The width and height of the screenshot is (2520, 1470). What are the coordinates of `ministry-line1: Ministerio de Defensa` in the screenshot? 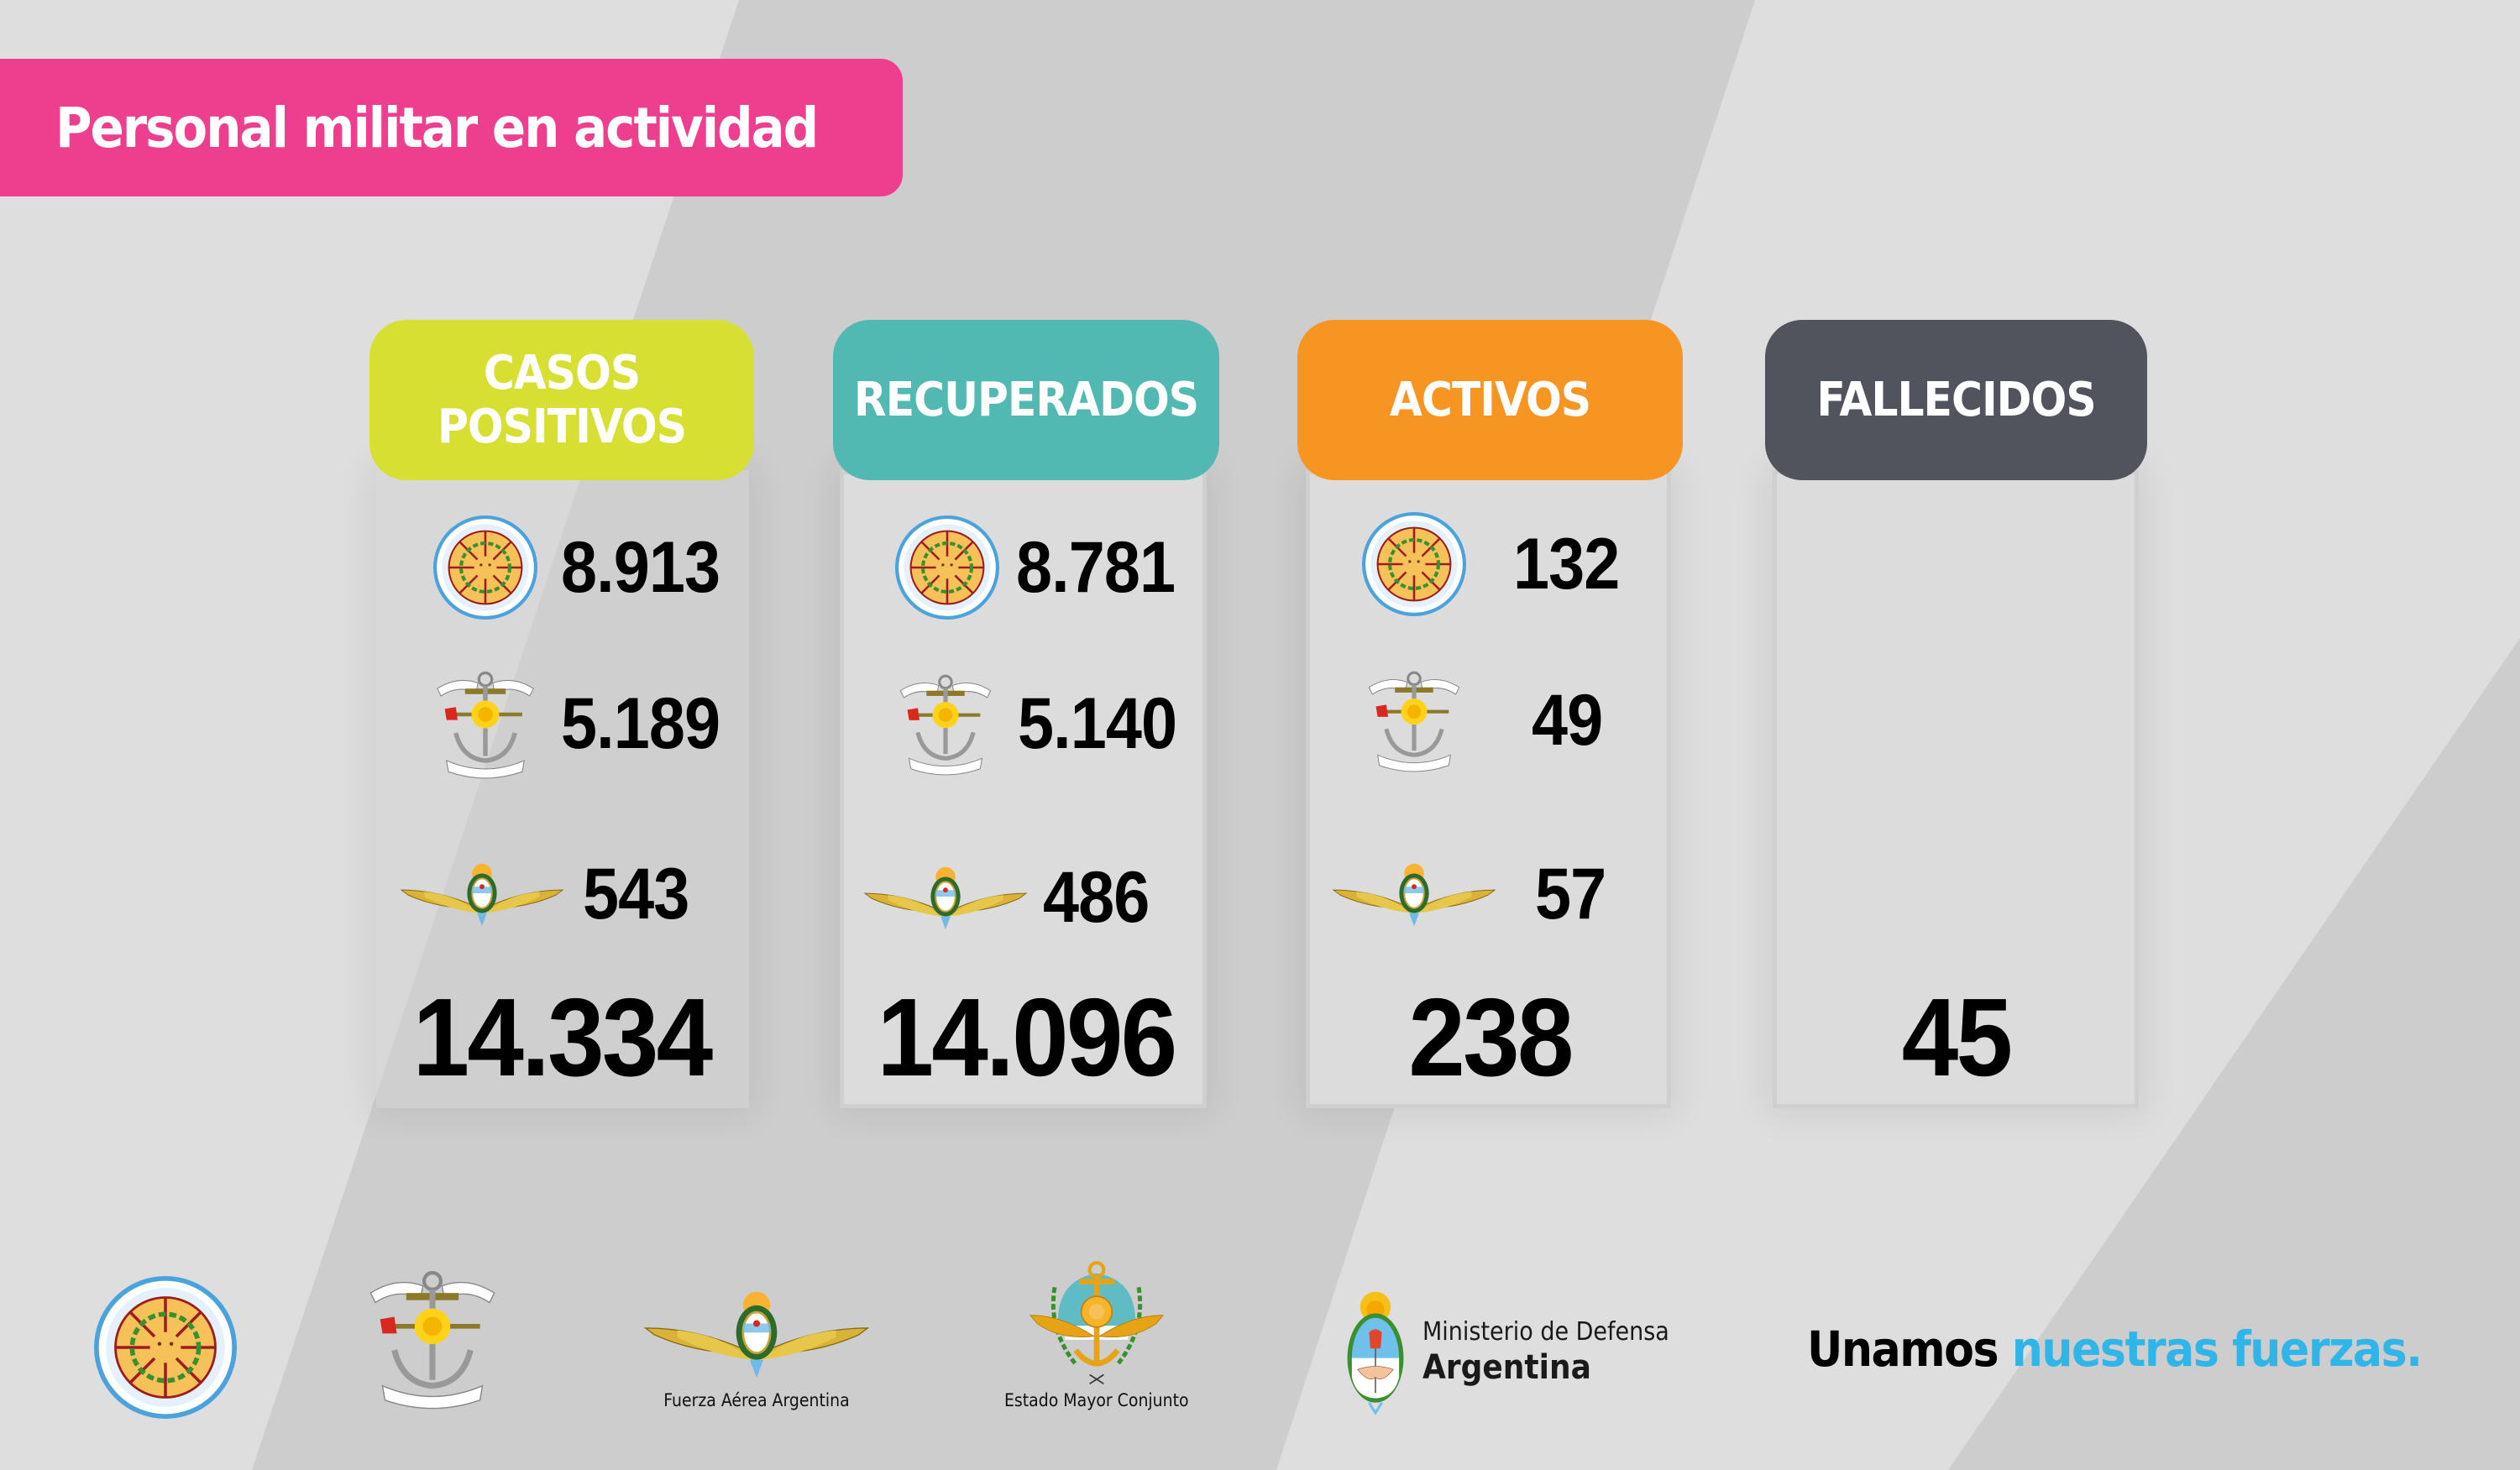 It's located at (1546, 1331).